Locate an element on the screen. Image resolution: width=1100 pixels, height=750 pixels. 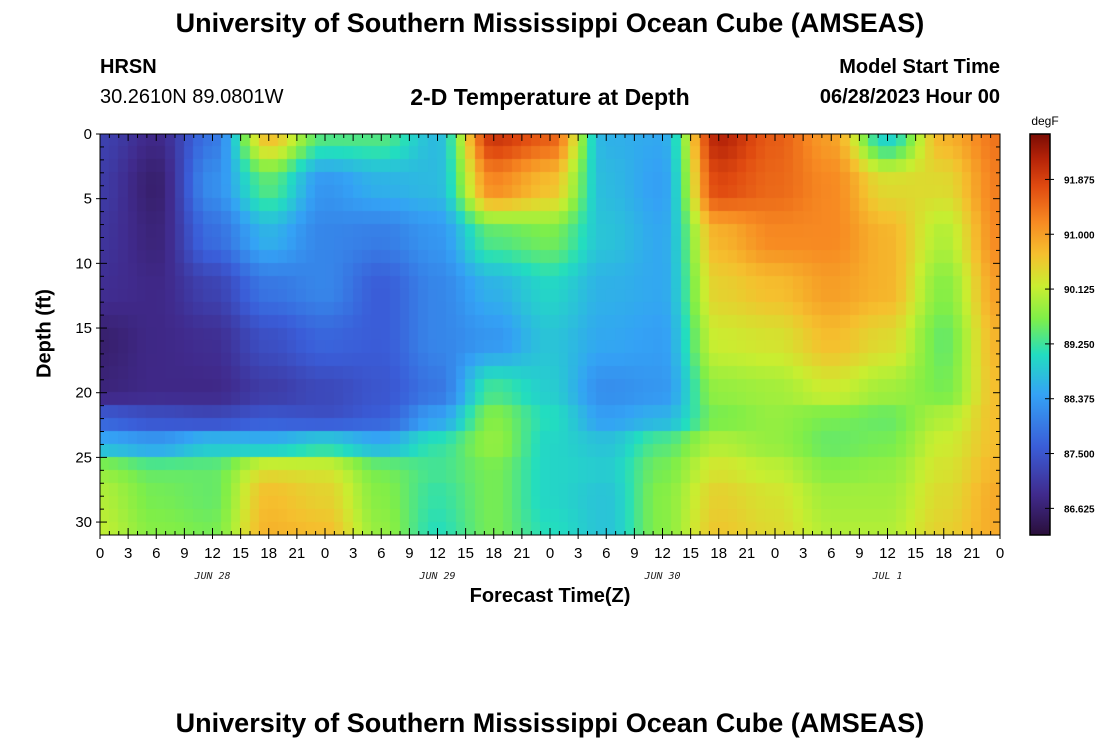
date-label: JUL 1 is located at coordinates (886, 576).